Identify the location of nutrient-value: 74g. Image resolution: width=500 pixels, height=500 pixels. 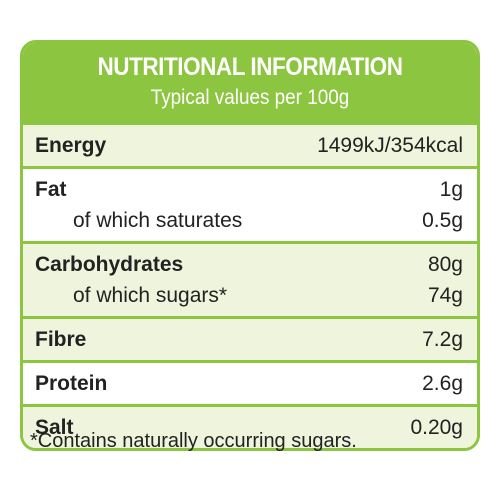
(445, 295).